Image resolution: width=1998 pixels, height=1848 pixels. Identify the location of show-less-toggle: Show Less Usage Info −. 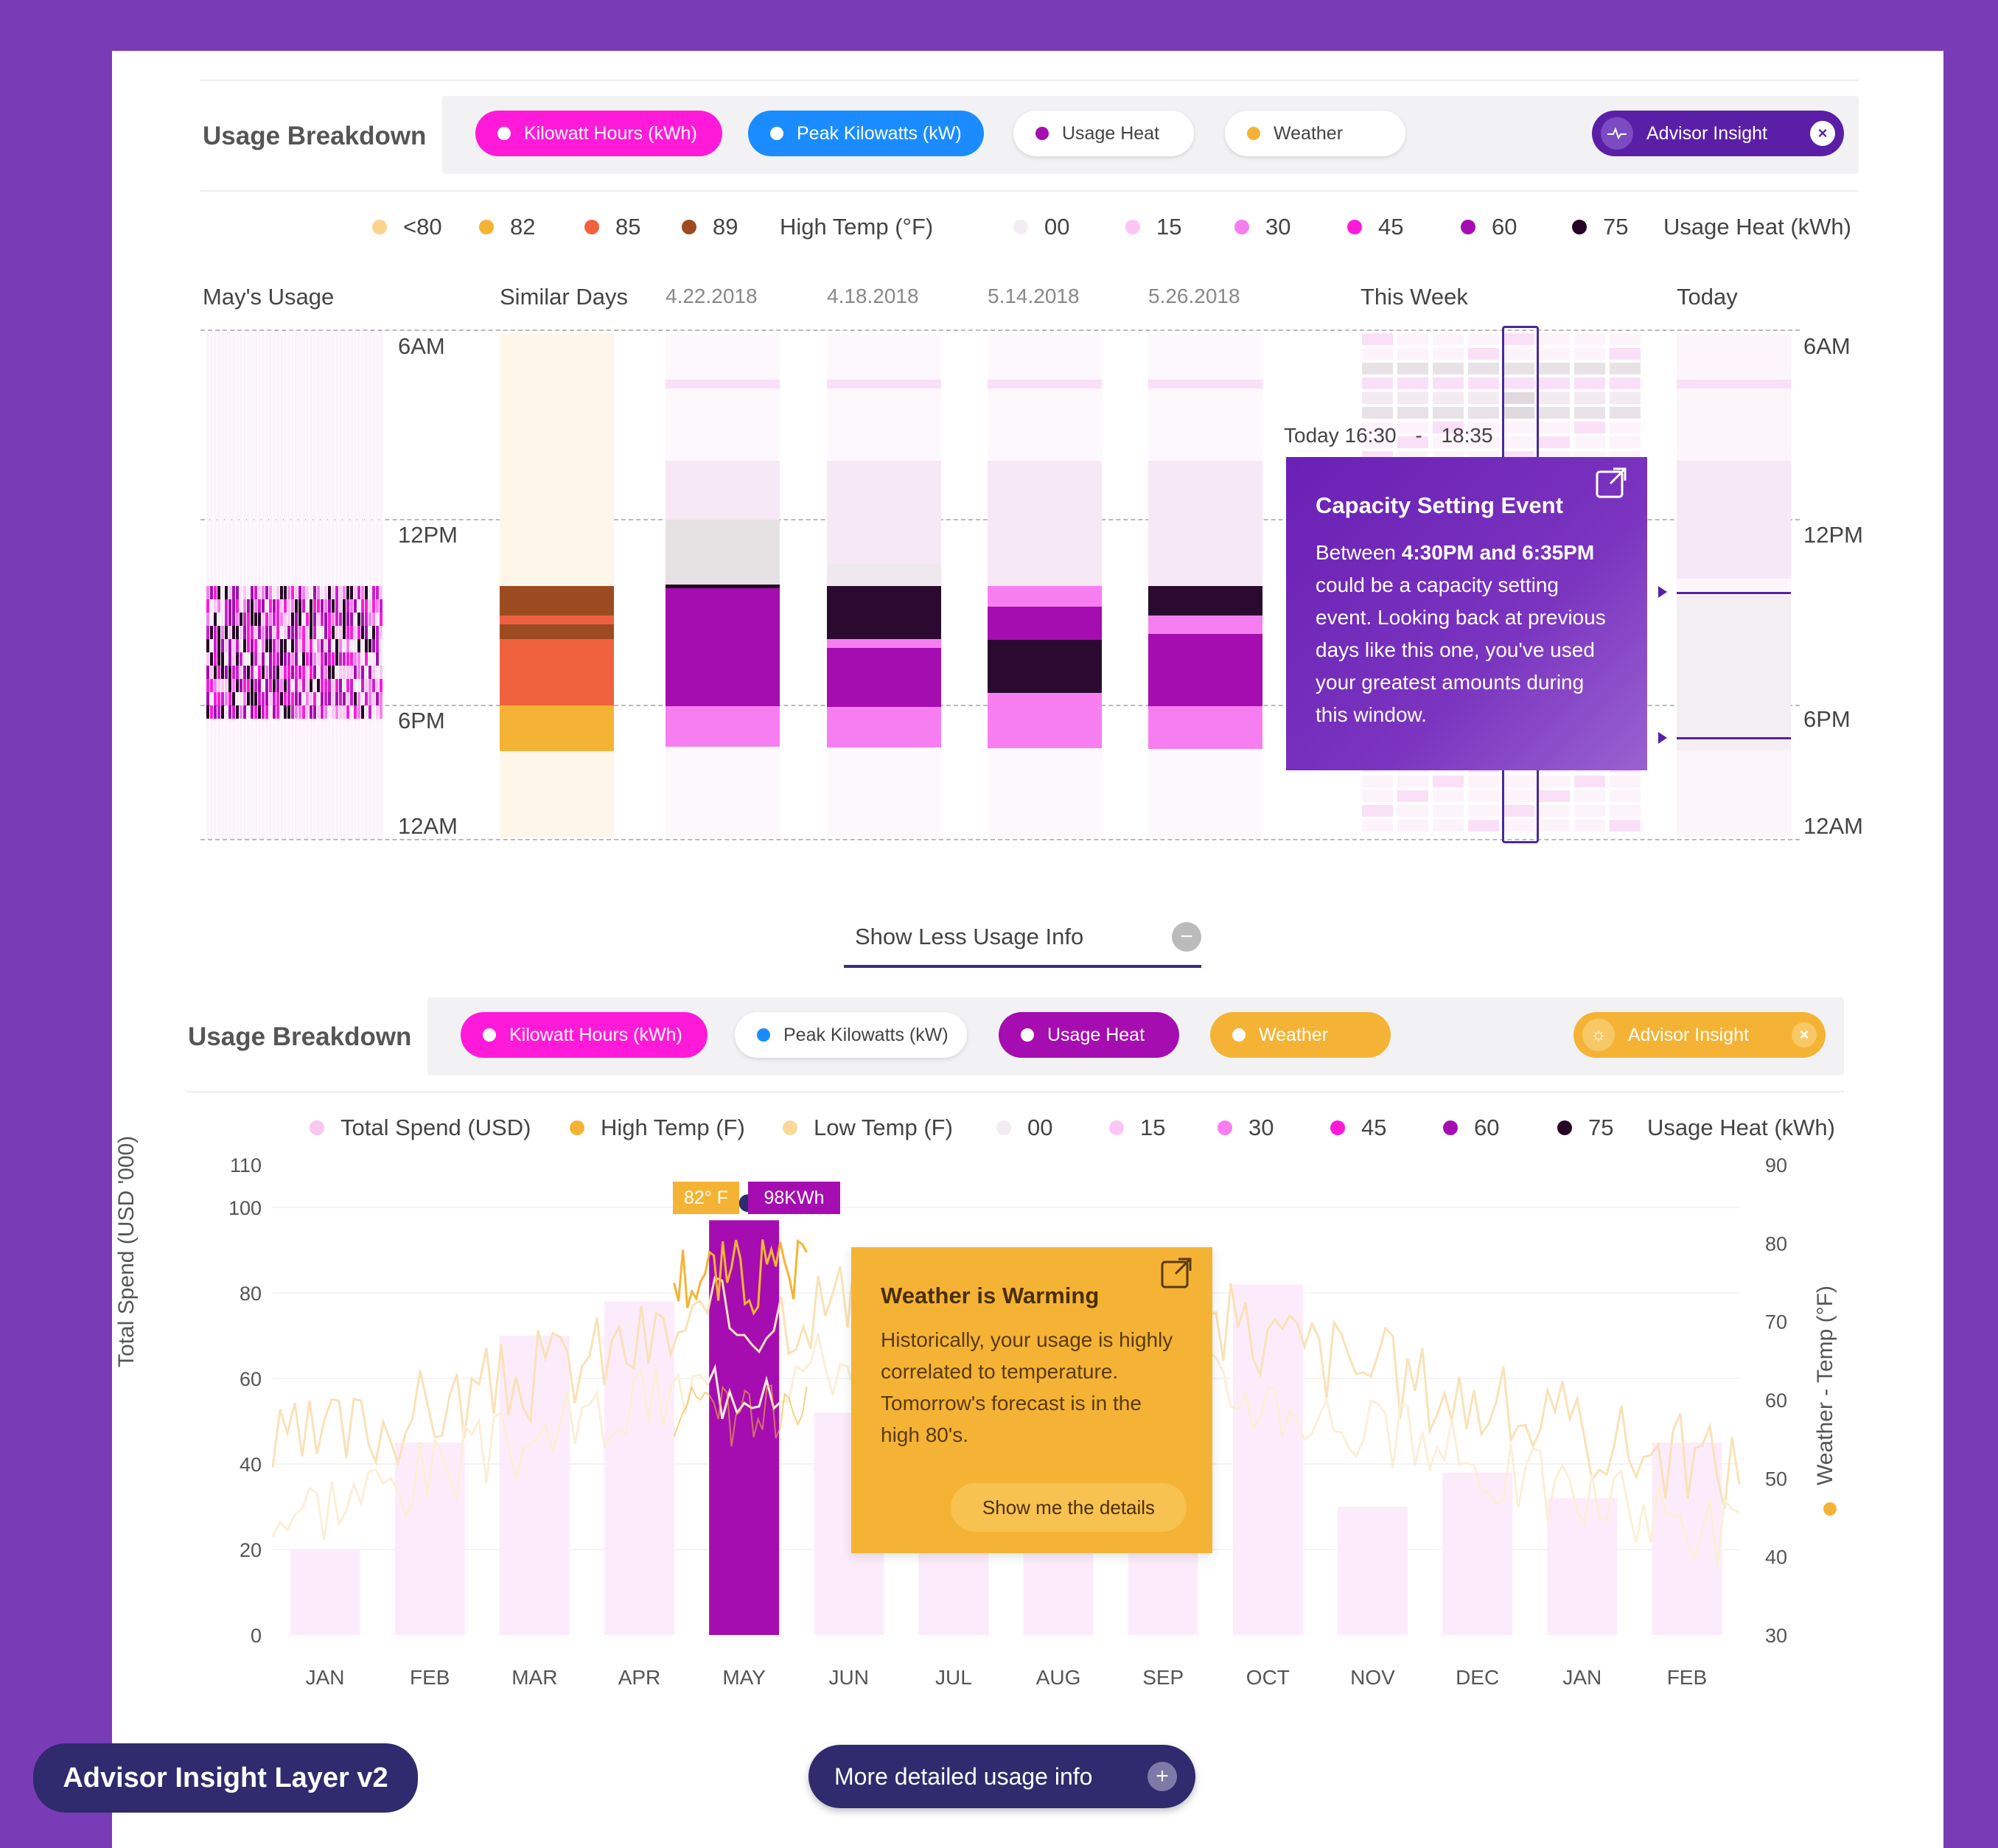
(1023, 942).